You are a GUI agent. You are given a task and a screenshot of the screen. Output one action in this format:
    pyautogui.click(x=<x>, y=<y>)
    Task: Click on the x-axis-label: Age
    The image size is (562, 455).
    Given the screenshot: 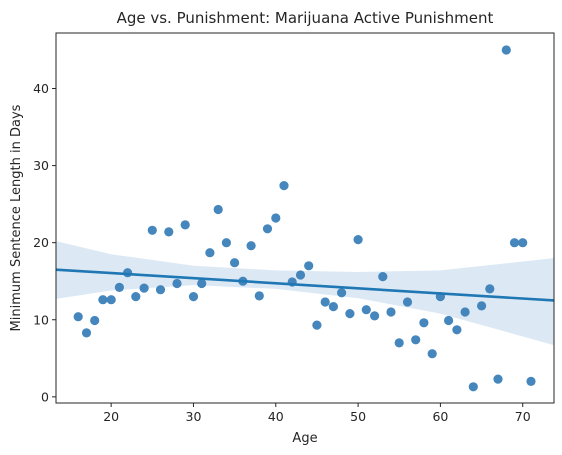 What is the action you would take?
    pyautogui.click(x=304, y=438)
    